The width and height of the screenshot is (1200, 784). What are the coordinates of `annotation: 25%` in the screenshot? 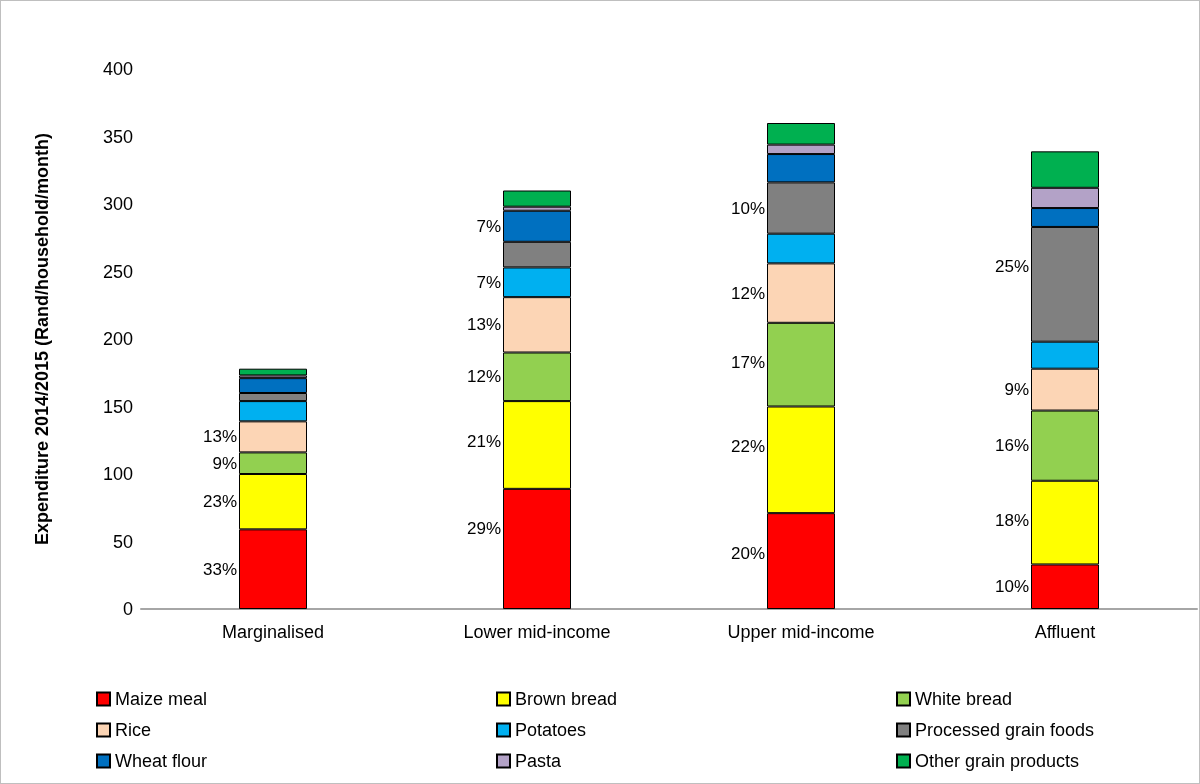 It's located at (1011, 267).